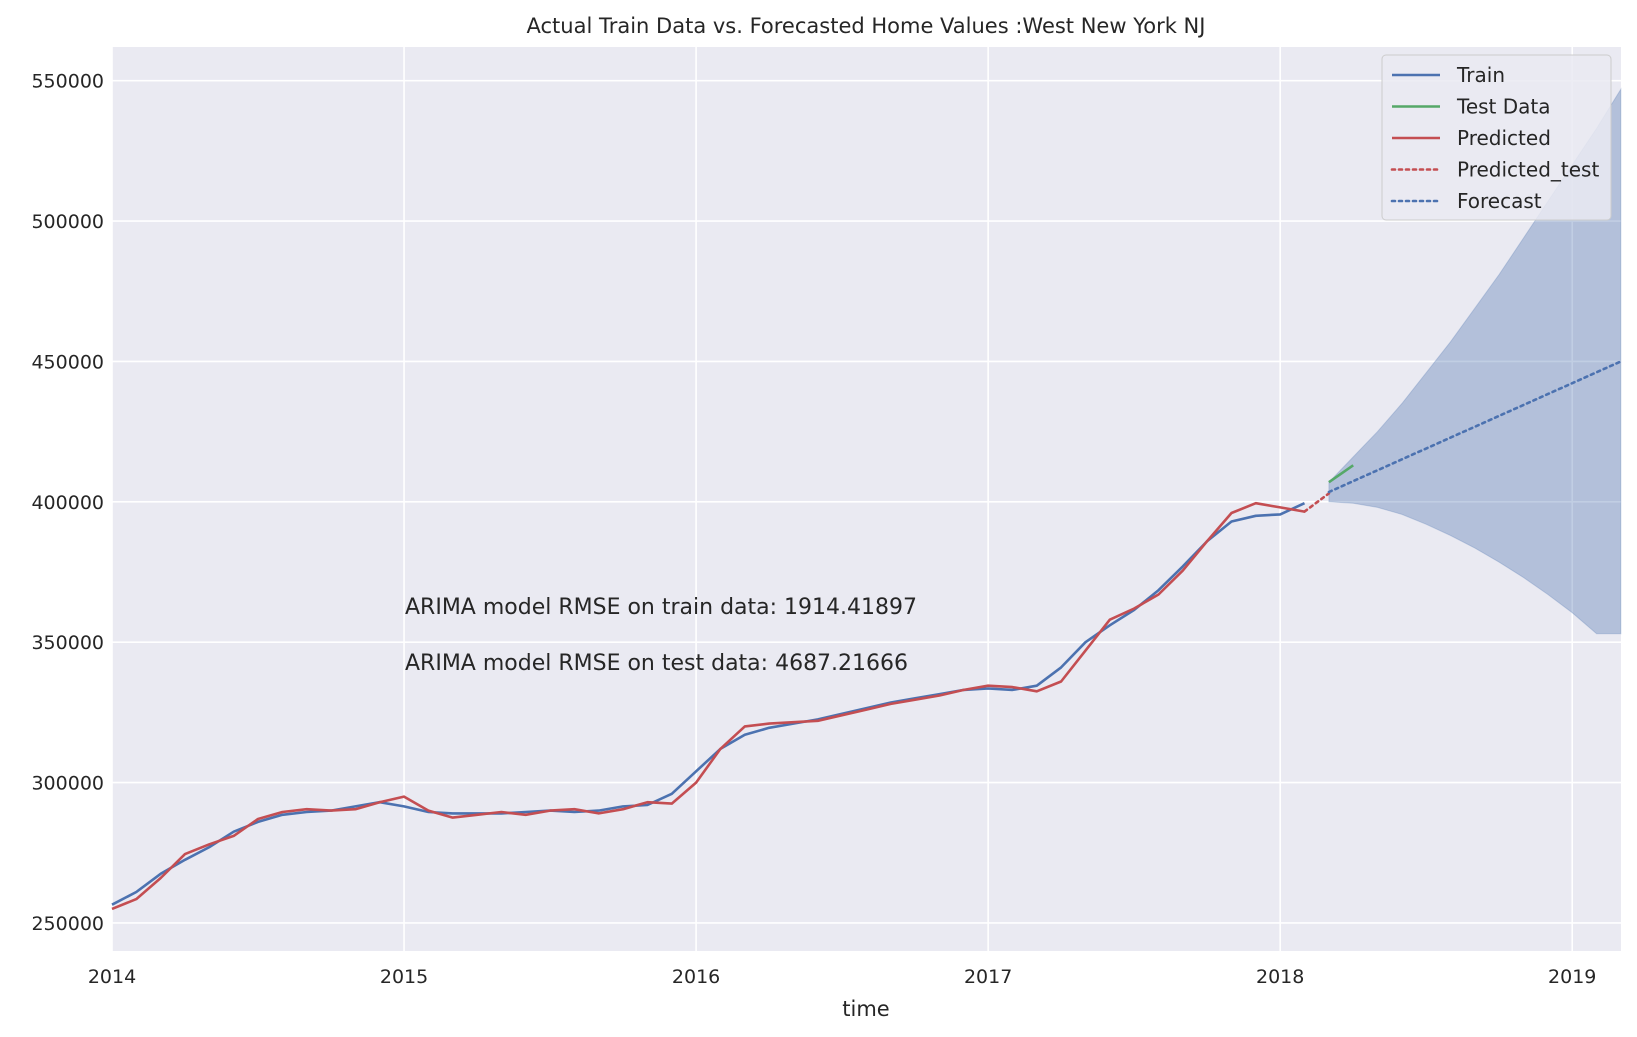 The width and height of the screenshot is (1637, 1037). I want to click on y-tick-label: 350000, so click(67, 643).